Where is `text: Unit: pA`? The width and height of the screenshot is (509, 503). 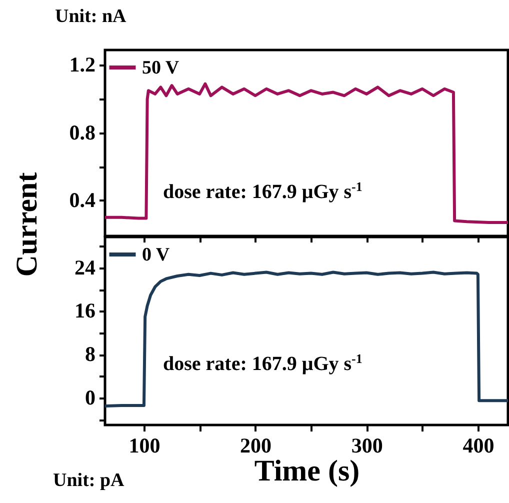 text: Unit: pA is located at coordinates (89, 480).